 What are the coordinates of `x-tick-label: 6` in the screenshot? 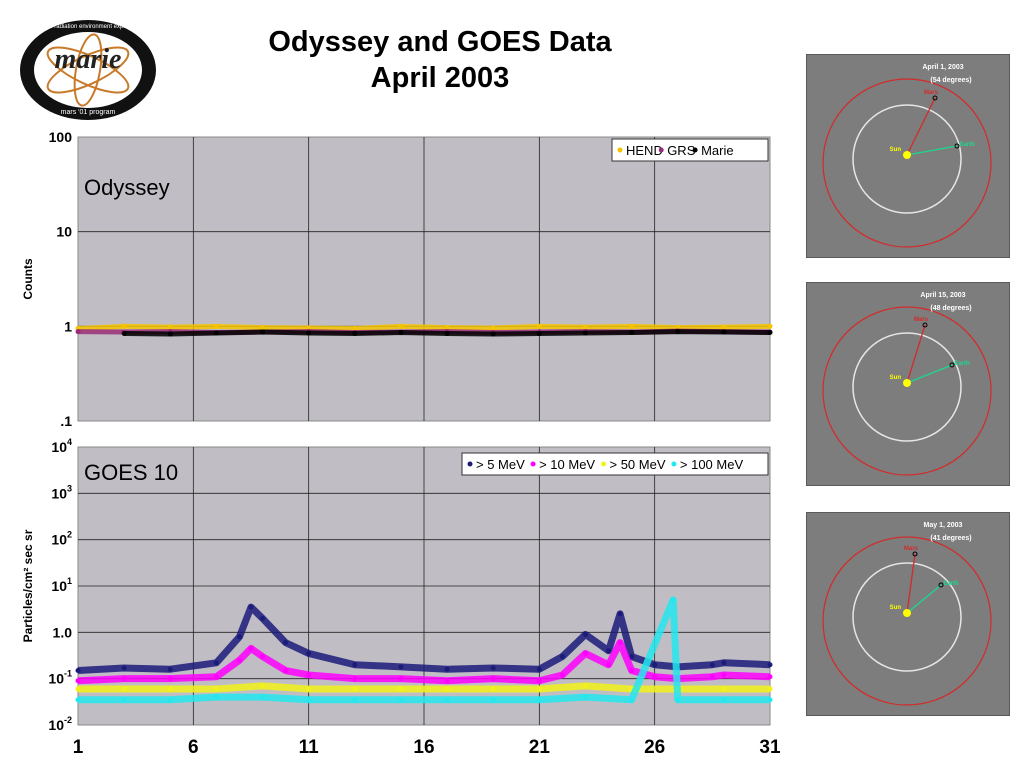 It's located at (193, 747).